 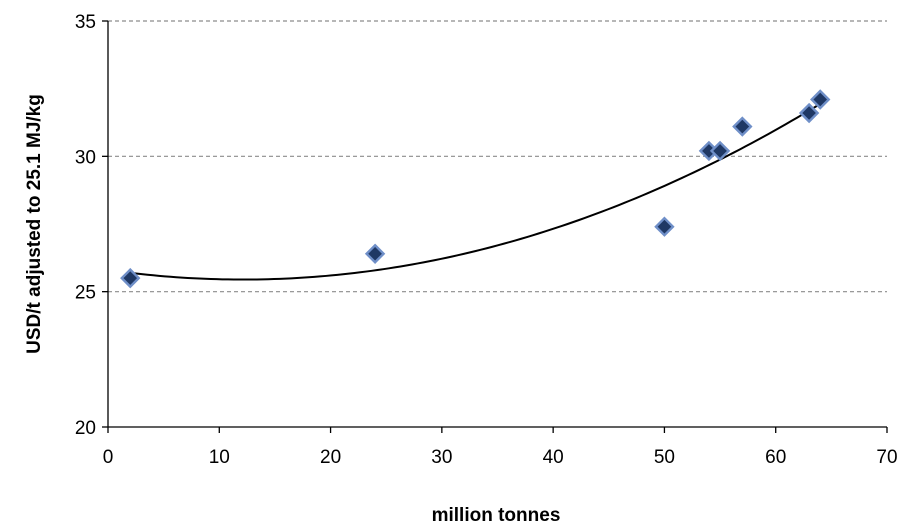 I want to click on y-tick-label-35: 35, so click(x=85, y=22).